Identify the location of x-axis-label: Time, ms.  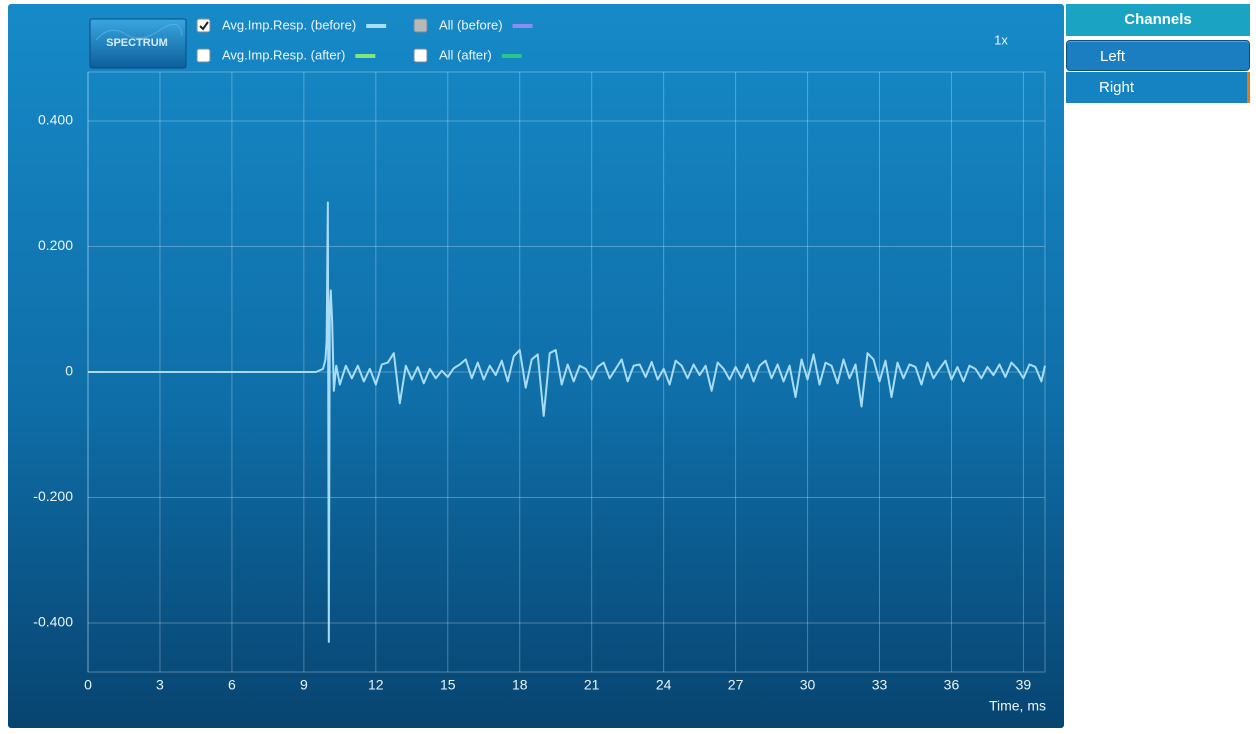
(1017, 706).